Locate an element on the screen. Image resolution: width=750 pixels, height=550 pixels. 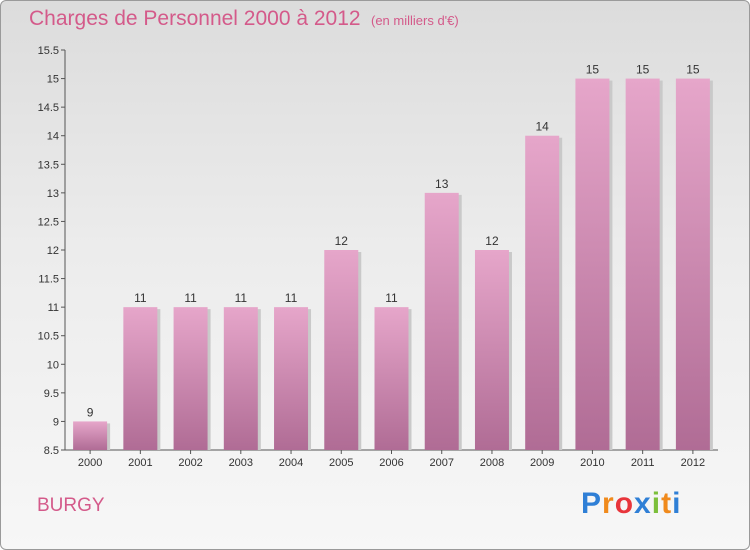
data-label: 14 is located at coordinates (543, 127).